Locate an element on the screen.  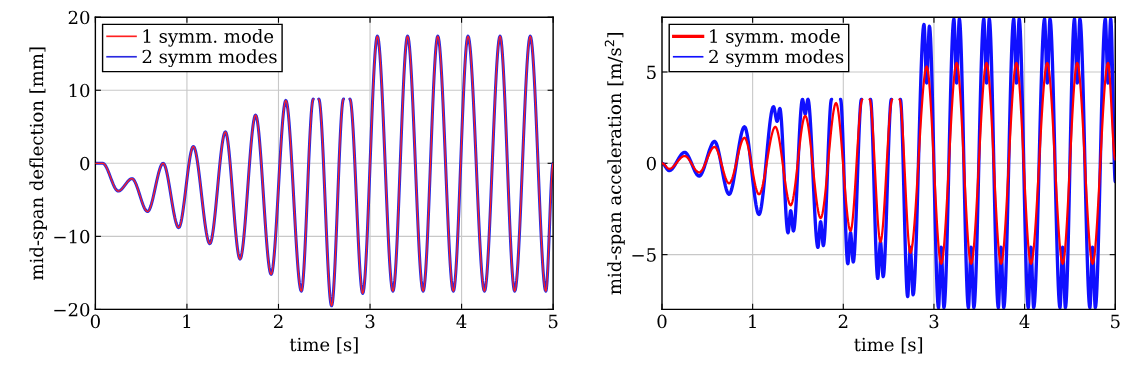
y-tick-label: −20 is located at coordinates (72, 309).